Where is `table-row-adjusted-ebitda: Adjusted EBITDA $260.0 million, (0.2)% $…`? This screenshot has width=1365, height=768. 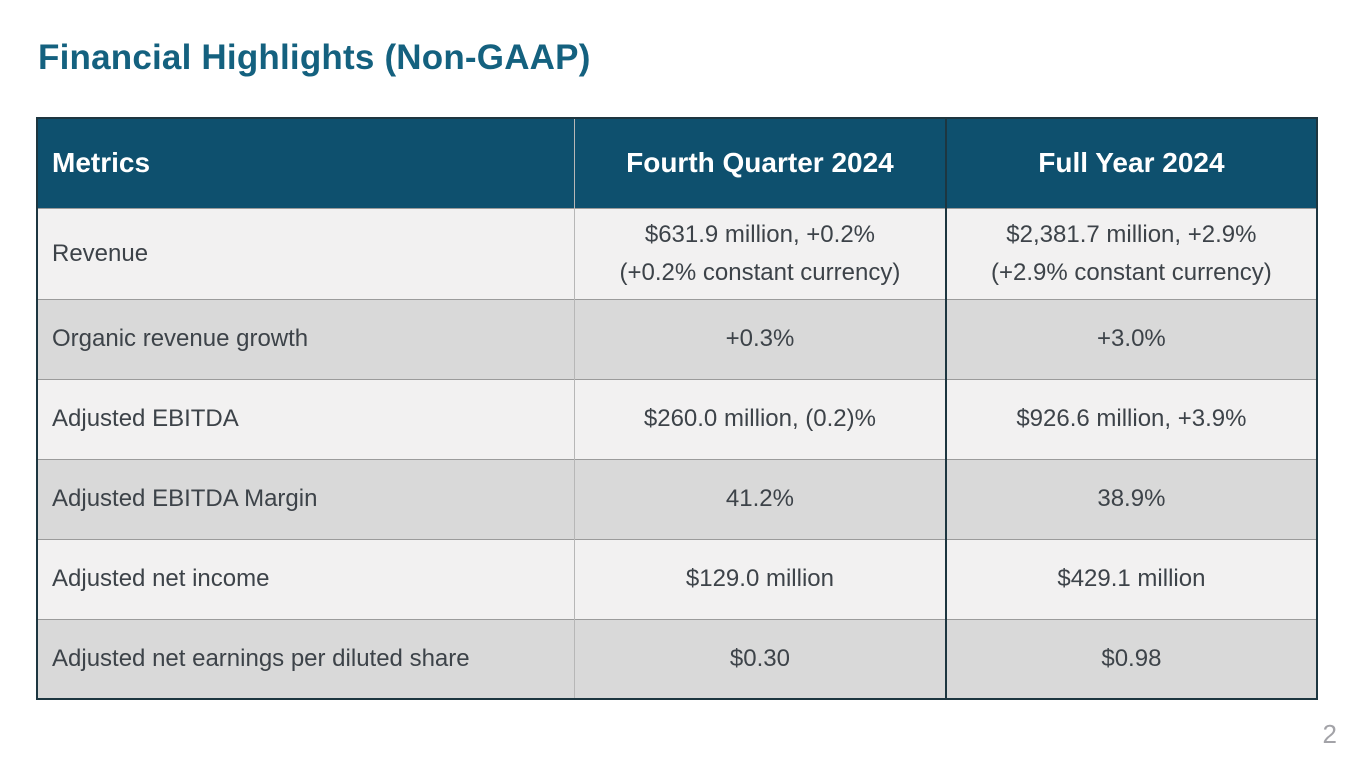 table-row-adjusted-ebitda: Adjusted EBITDA $260.0 million, (0.2)% $… is located at coordinates (677, 418).